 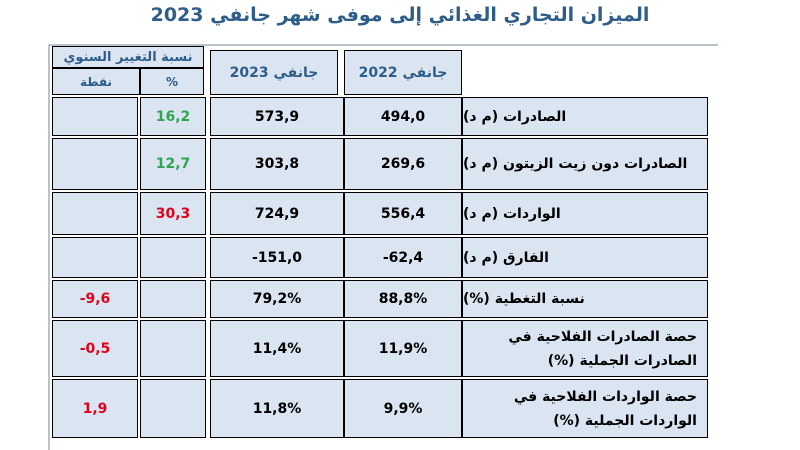 What do you see at coordinates (277, 164) in the screenshot?
I see `value-jan-2023-cell: 303,8` at bounding box center [277, 164].